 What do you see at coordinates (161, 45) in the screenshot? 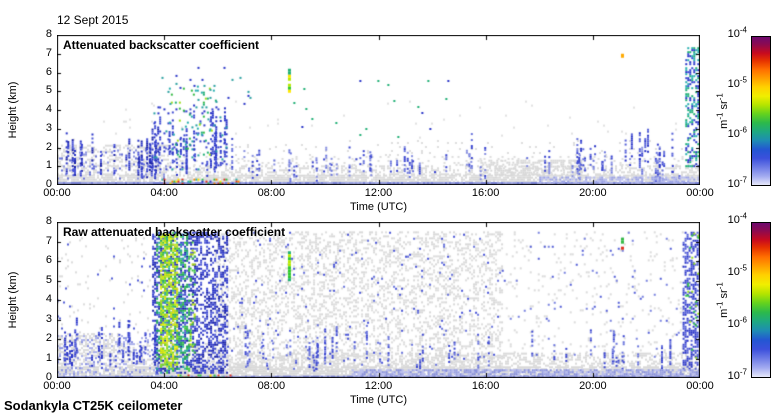
I see `panel-title: Attenuated backscatter coefficient` at bounding box center [161, 45].